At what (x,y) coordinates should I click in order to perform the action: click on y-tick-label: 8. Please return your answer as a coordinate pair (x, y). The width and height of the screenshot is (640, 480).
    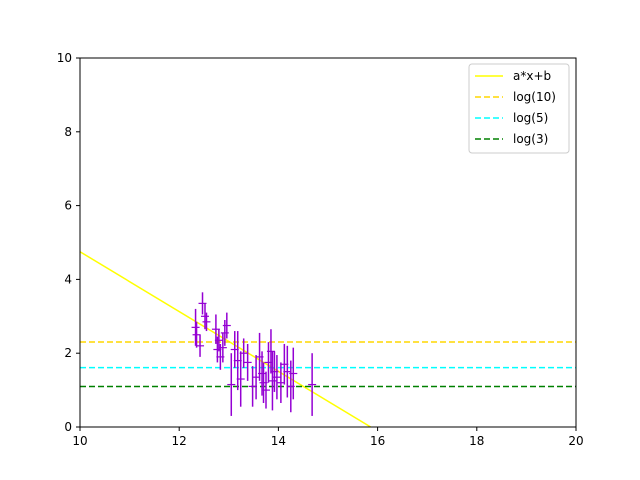
    Looking at the image, I should click on (68, 132).